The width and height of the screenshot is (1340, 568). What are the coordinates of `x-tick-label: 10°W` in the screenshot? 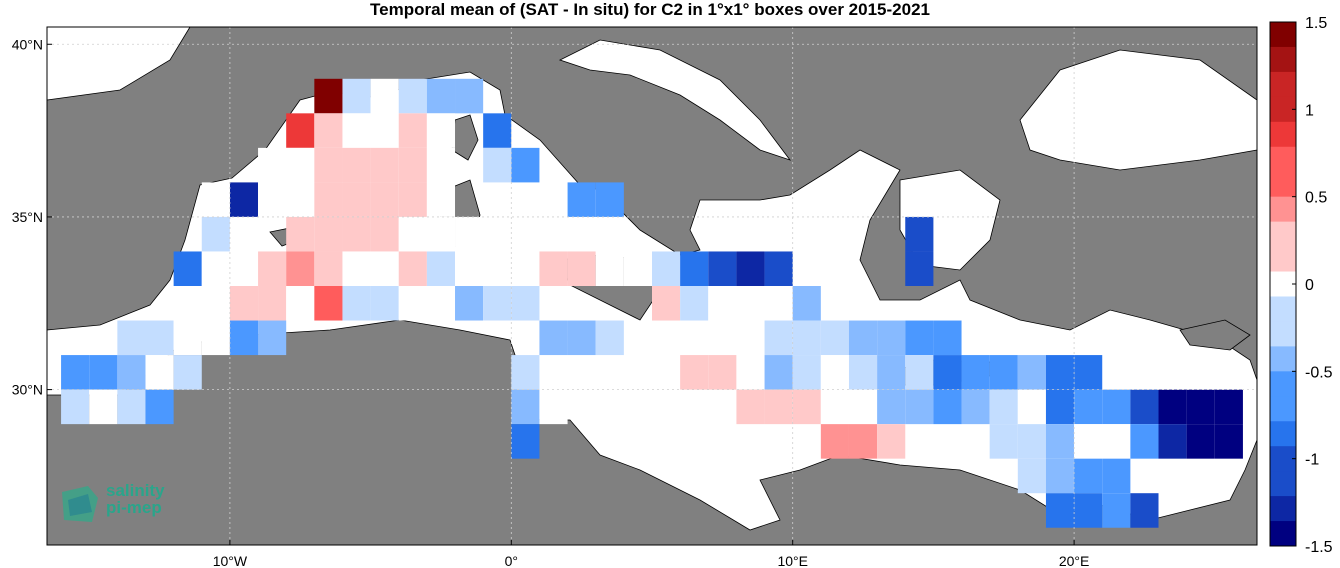 It's located at (230, 560).